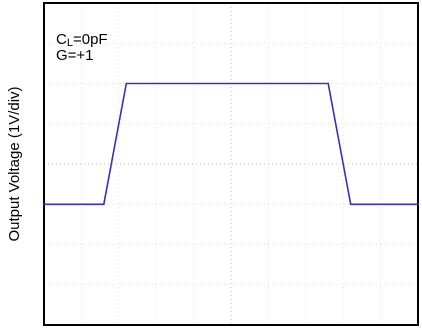 The height and width of the screenshot is (329, 422). I want to click on load-capacitance-label: CL=0pF, so click(82, 40).